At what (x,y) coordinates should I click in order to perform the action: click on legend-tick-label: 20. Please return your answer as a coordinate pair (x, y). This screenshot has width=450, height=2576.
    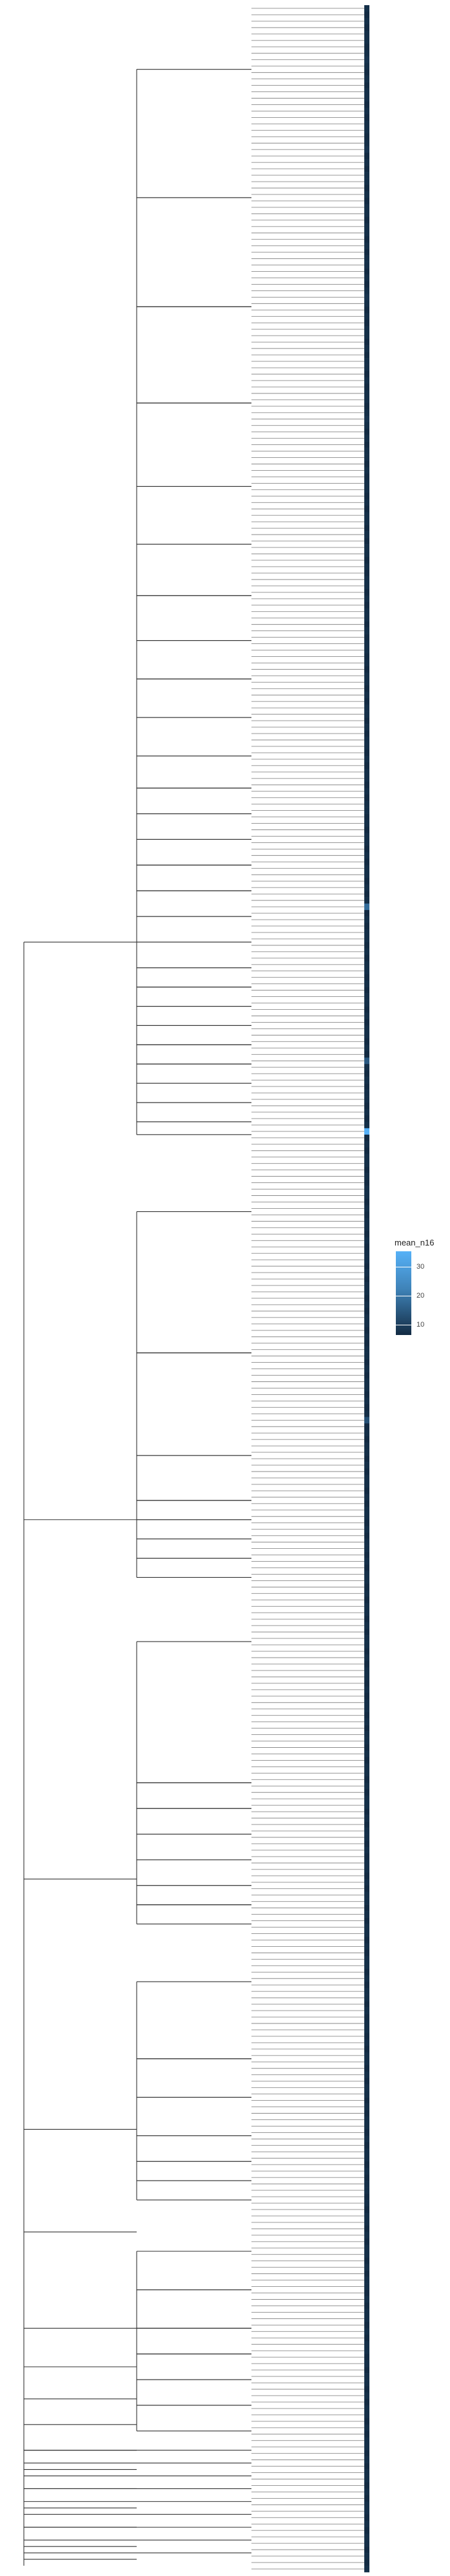
    Looking at the image, I should click on (421, 1296).